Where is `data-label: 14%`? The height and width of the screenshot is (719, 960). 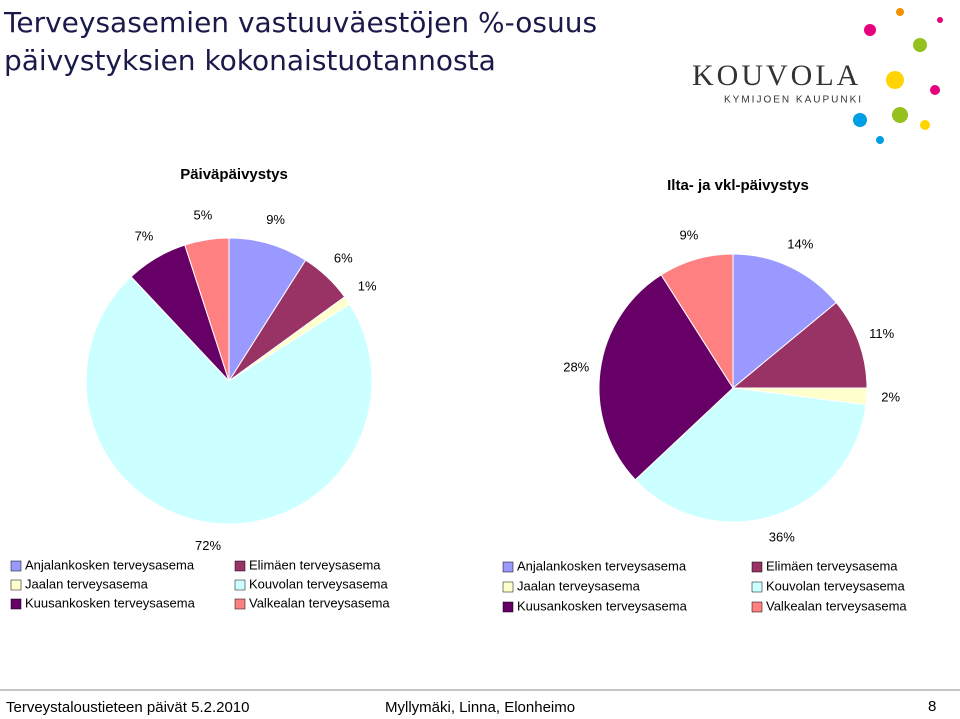 data-label: 14% is located at coordinates (800, 243).